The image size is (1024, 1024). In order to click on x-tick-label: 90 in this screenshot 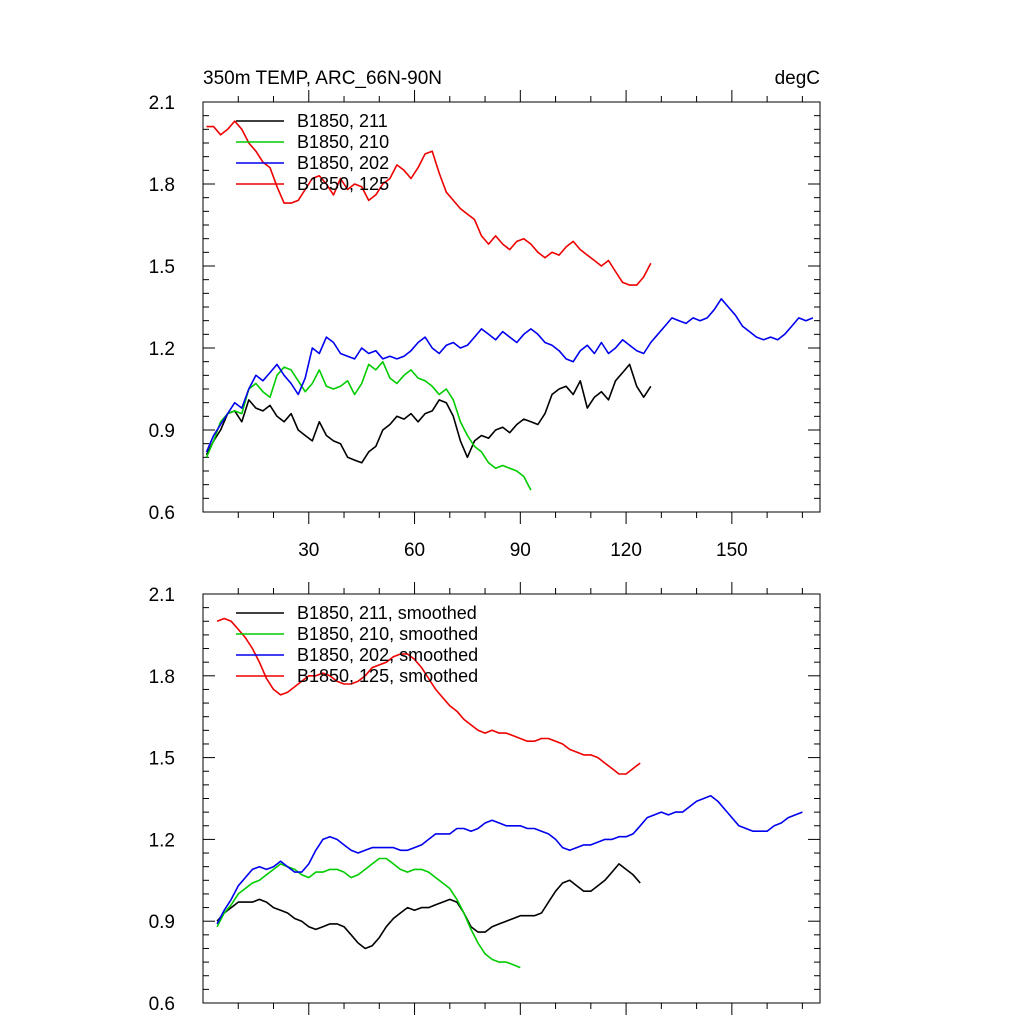, I will do `click(520, 550)`.